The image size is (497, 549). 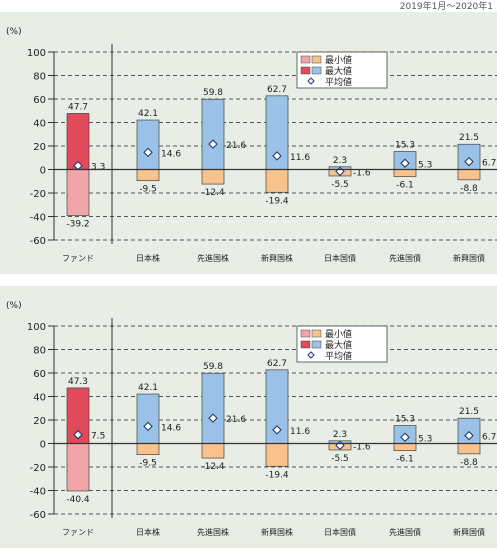 I want to click on max-label-2: 42.1, so click(x=148, y=114).